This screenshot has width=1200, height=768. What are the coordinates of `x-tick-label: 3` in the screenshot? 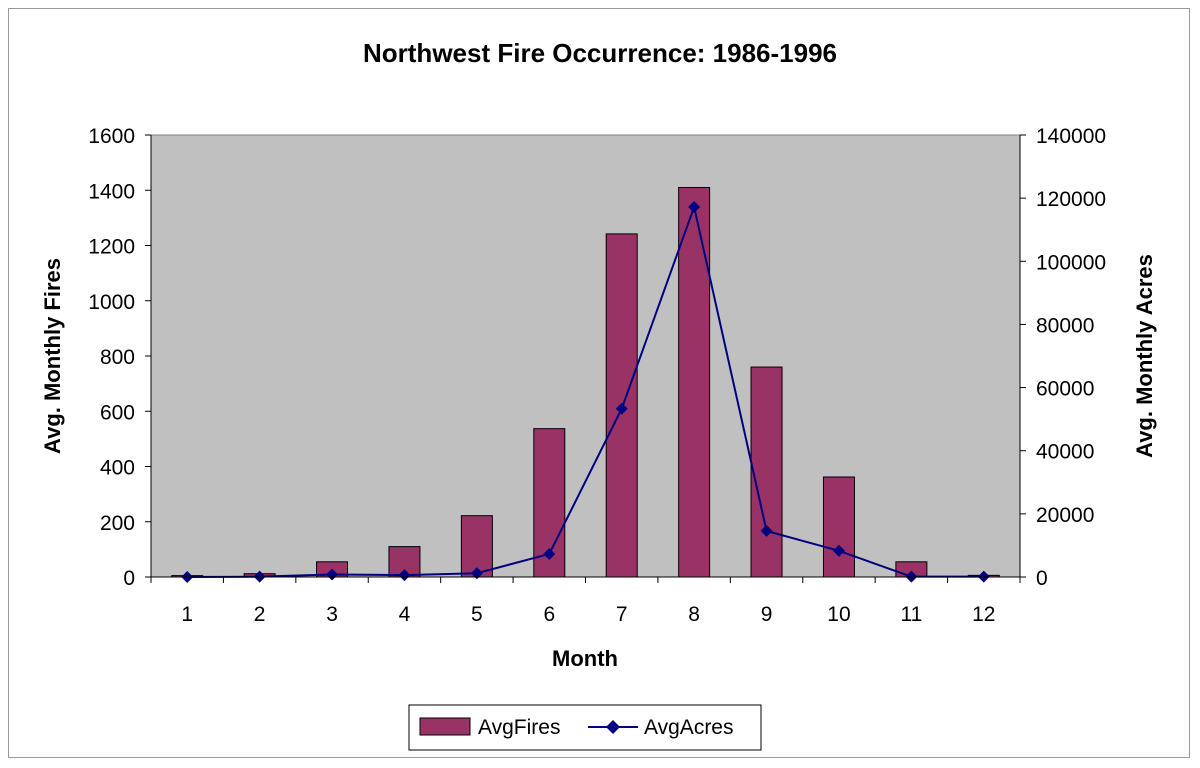 It's located at (332, 614).